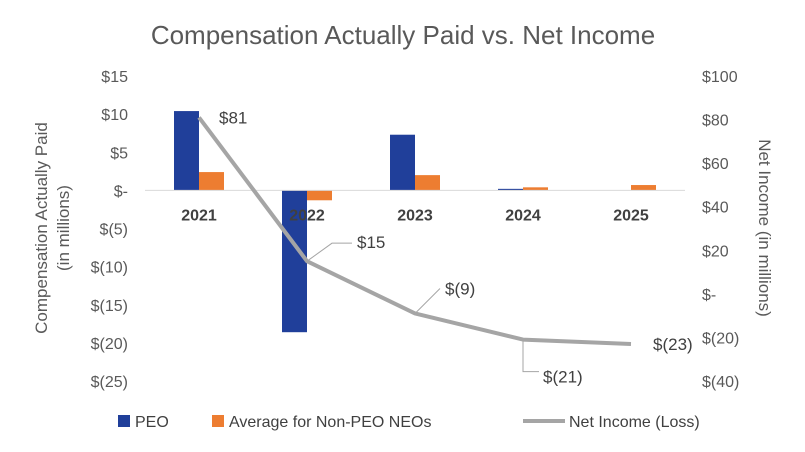 The width and height of the screenshot is (805, 452). I want to click on right-tick-label: $40, so click(715, 208).